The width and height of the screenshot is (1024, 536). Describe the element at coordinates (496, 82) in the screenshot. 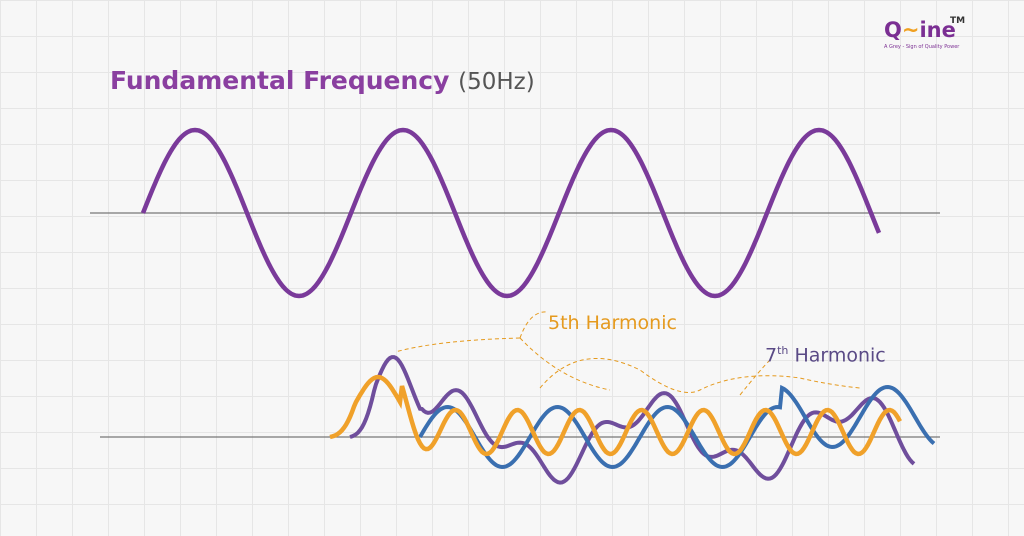

I see `title-note: (50Hz)` at that location.